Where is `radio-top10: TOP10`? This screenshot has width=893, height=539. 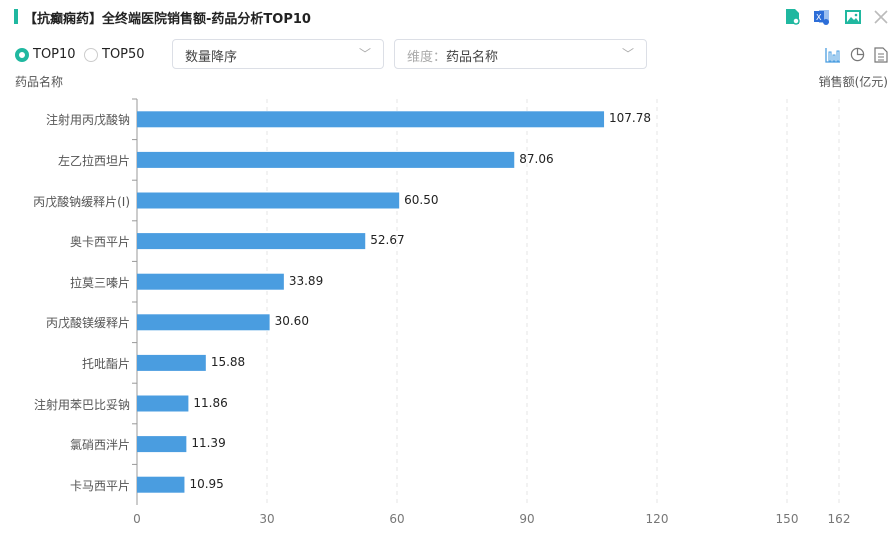 radio-top10: TOP10 is located at coordinates (45, 54).